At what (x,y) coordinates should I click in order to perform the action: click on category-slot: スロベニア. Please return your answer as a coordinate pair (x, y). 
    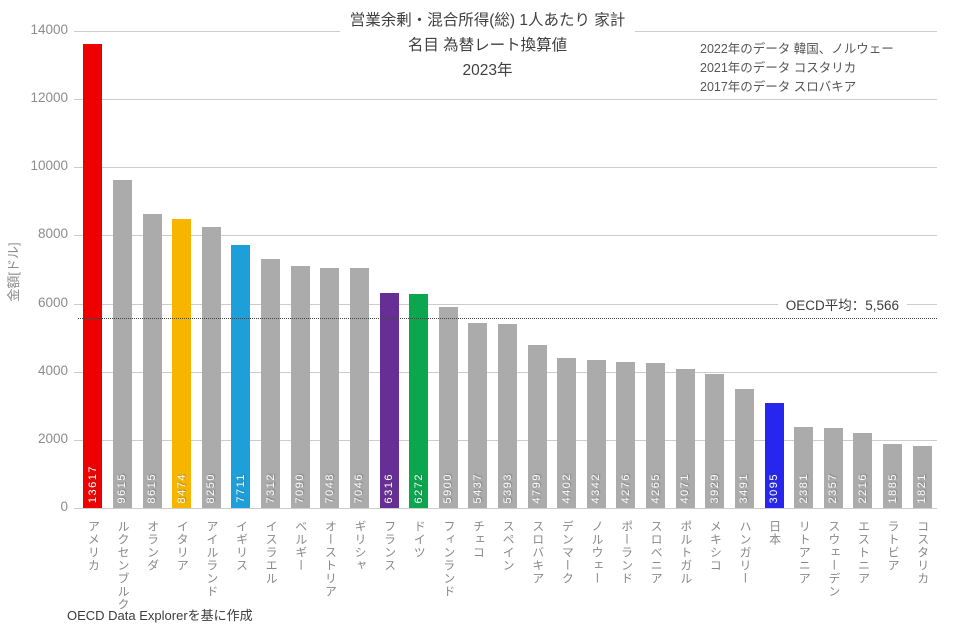
    Looking at the image, I should click on (656, 552).